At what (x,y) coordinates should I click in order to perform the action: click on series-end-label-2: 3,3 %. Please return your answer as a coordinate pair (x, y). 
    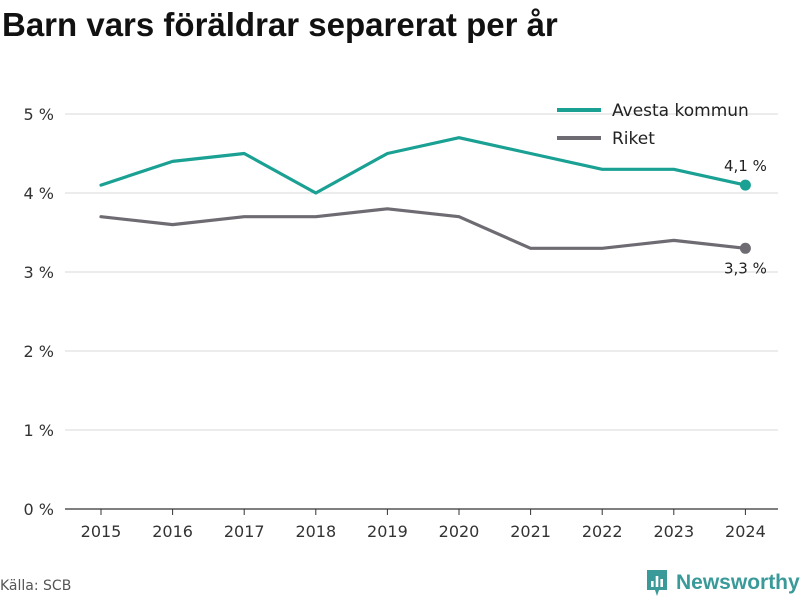
    Looking at the image, I should click on (745, 268).